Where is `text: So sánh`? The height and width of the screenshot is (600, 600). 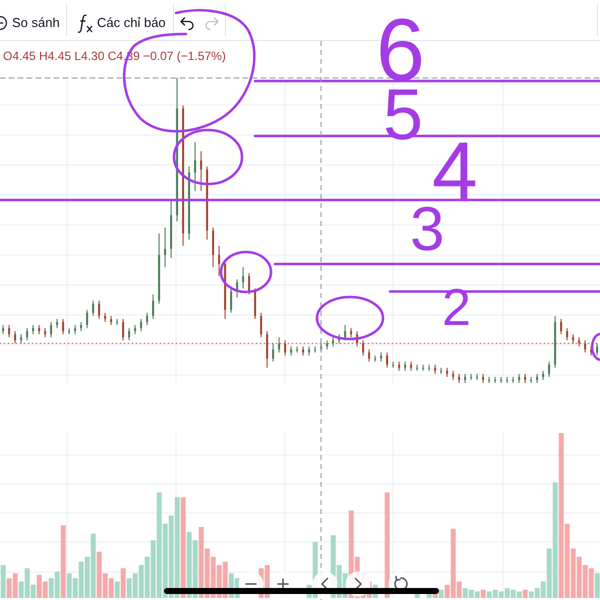 text: So sánh is located at coordinates (36, 23).